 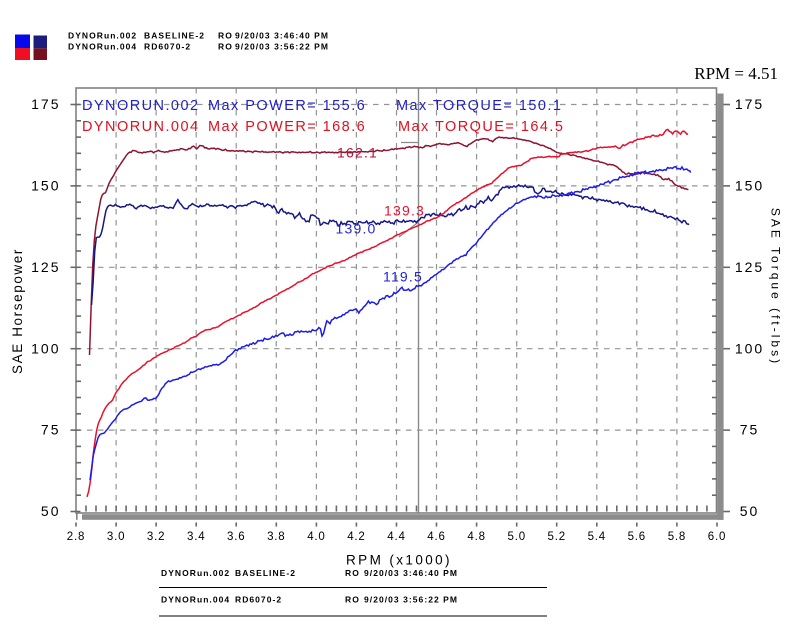 What do you see at coordinates (481, 127) in the screenshot?
I see `svg-text: Max TORQUE= 164.5` at bounding box center [481, 127].